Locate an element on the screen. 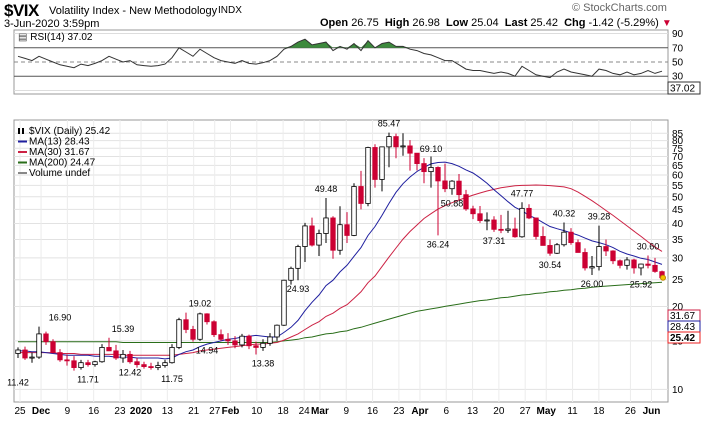 Image resolution: width=709 pixels, height=421 pixels. low-value: 25.04 is located at coordinates (485, 23).